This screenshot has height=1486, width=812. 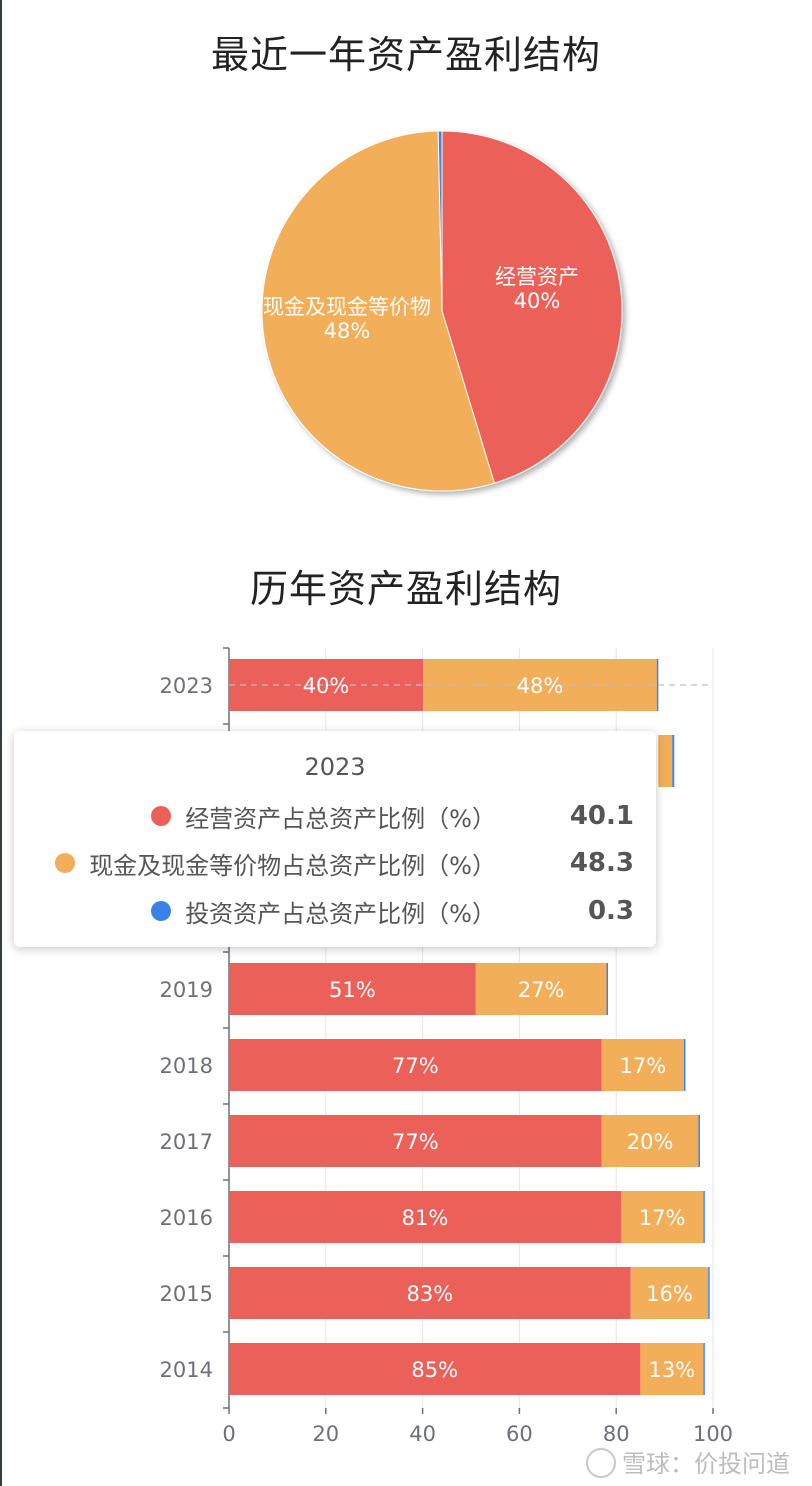 I want to click on y-tick-label: 2023, so click(x=186, y=686).